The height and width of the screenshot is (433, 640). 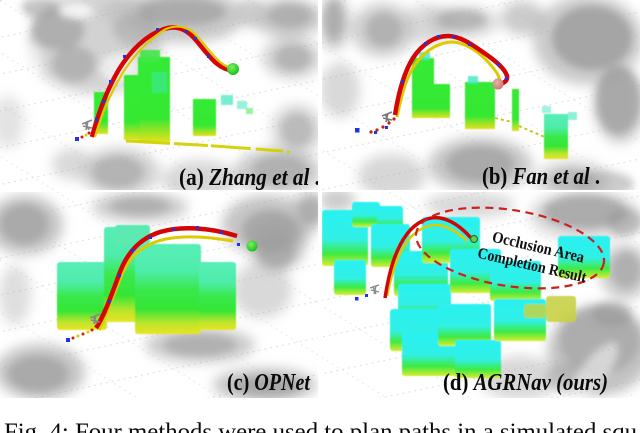 I want to click on svg-text: (c) OPNet, so click(x=269, y=383).